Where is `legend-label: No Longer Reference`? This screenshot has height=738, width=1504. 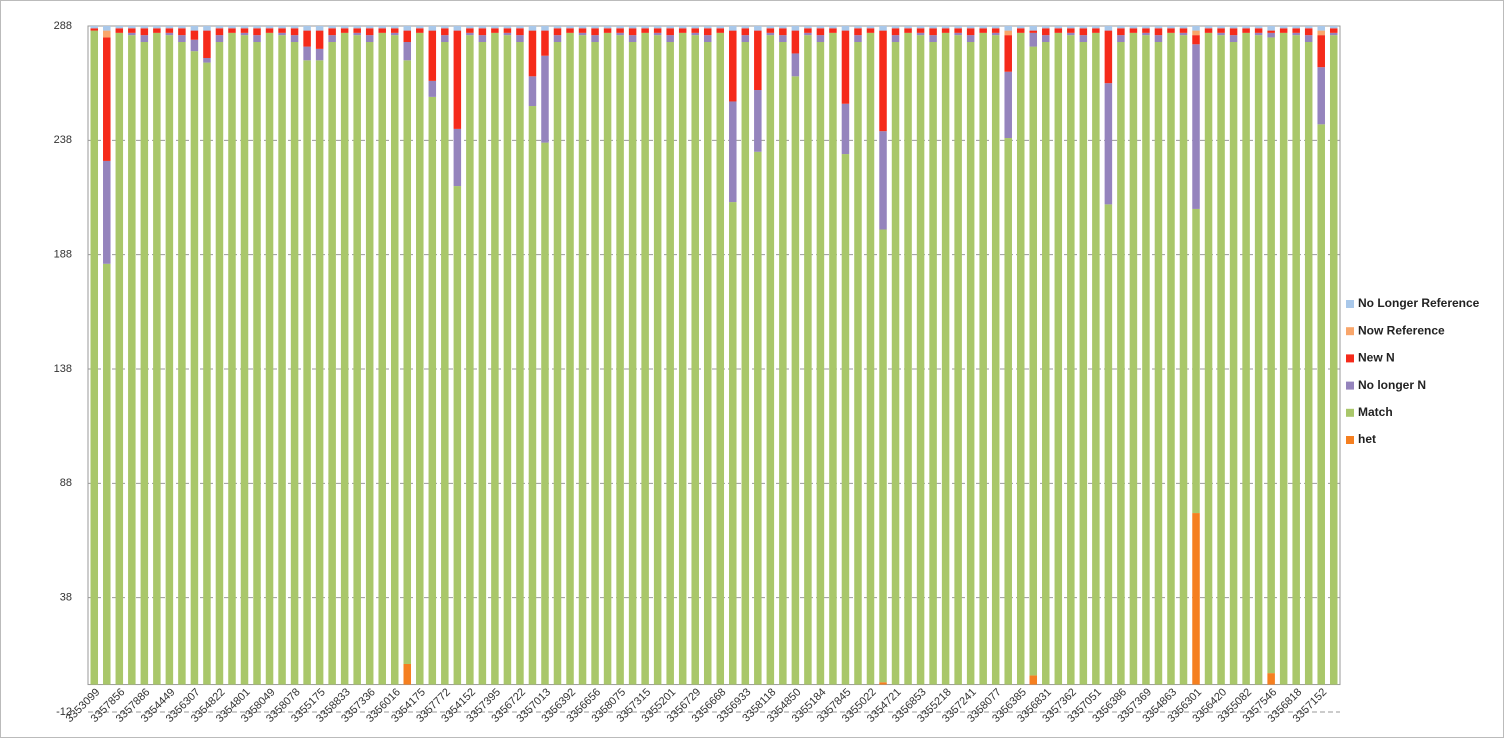 legend-label: No Longer Reference is located at coordinates (1419, 303).